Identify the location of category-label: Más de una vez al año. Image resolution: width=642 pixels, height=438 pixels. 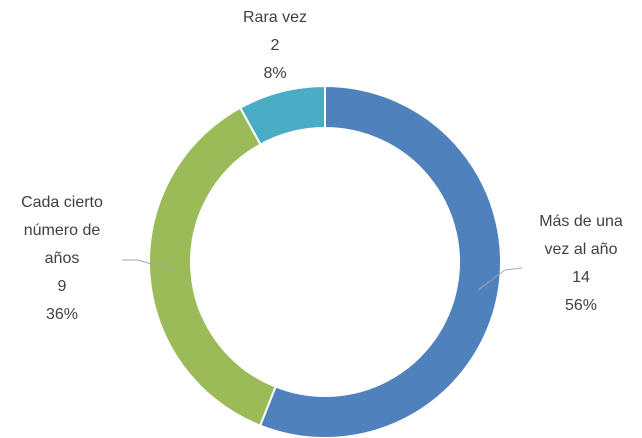
(581, 235).